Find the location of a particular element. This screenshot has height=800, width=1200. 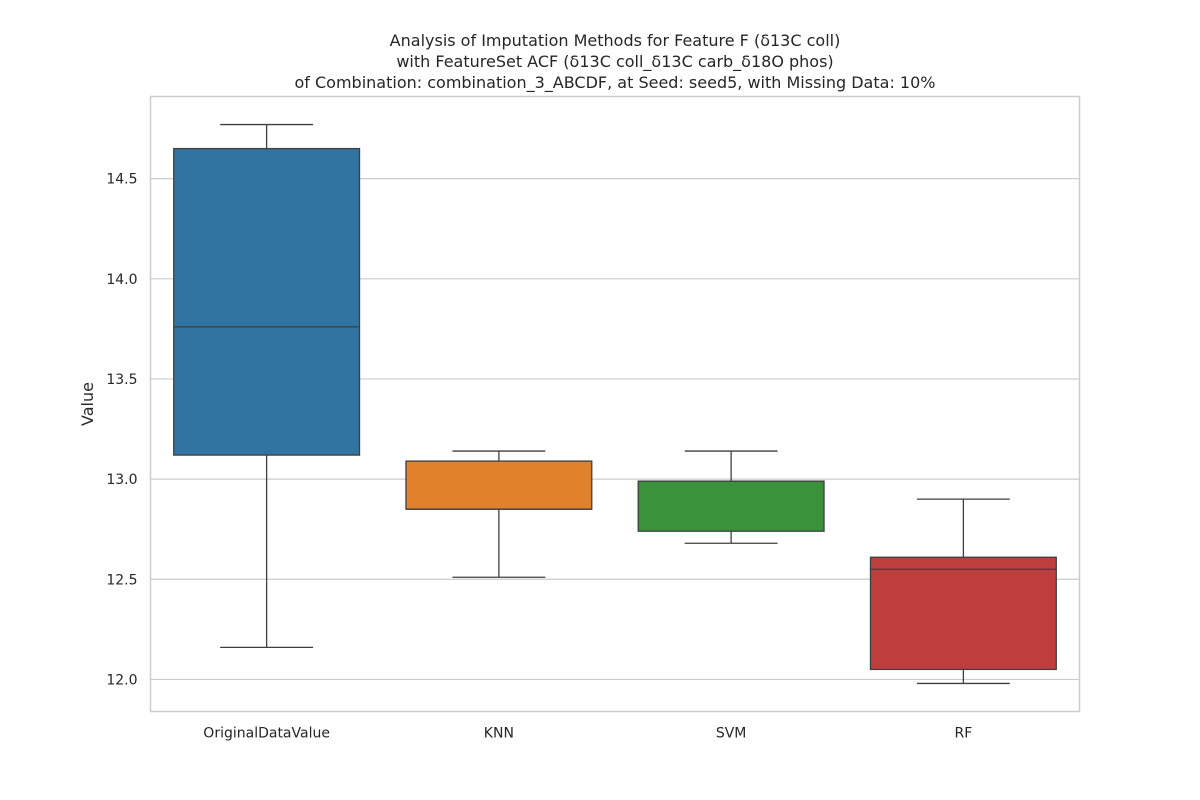

x-tick-label: KNN is located at coordinates (499, 734).